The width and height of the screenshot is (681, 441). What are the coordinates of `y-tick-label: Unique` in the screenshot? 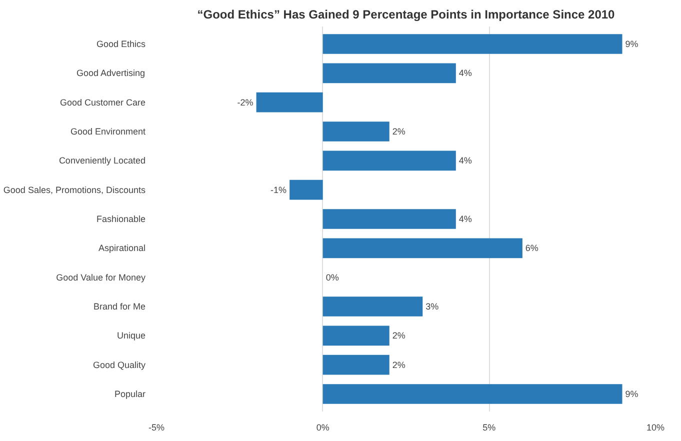 It's located at (131, 335).